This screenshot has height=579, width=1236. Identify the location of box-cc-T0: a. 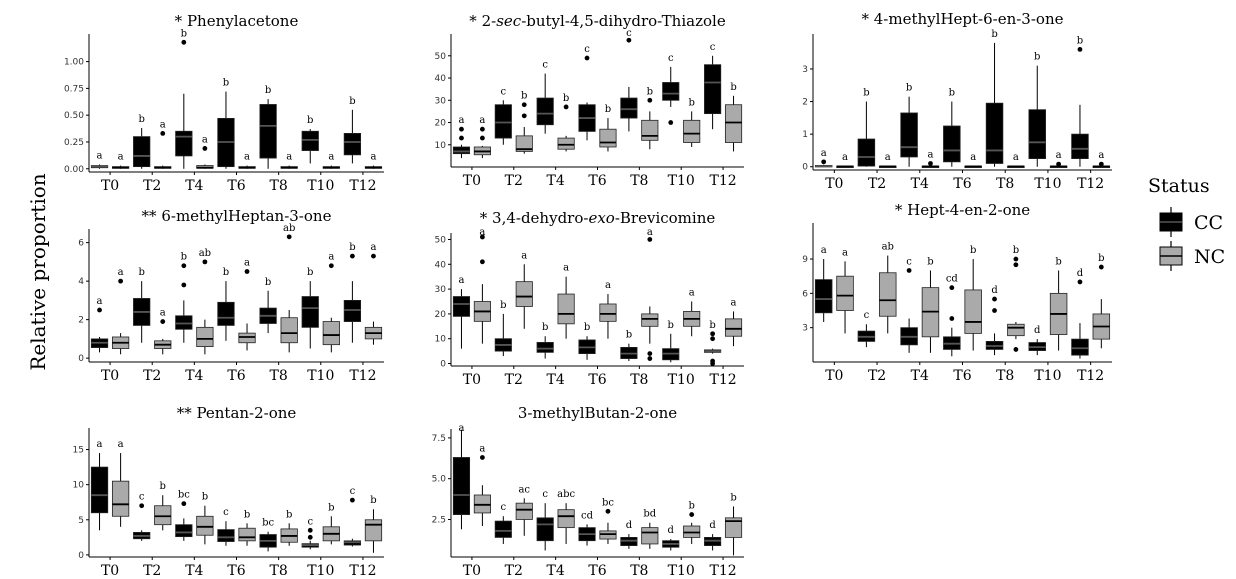
(99, 324).